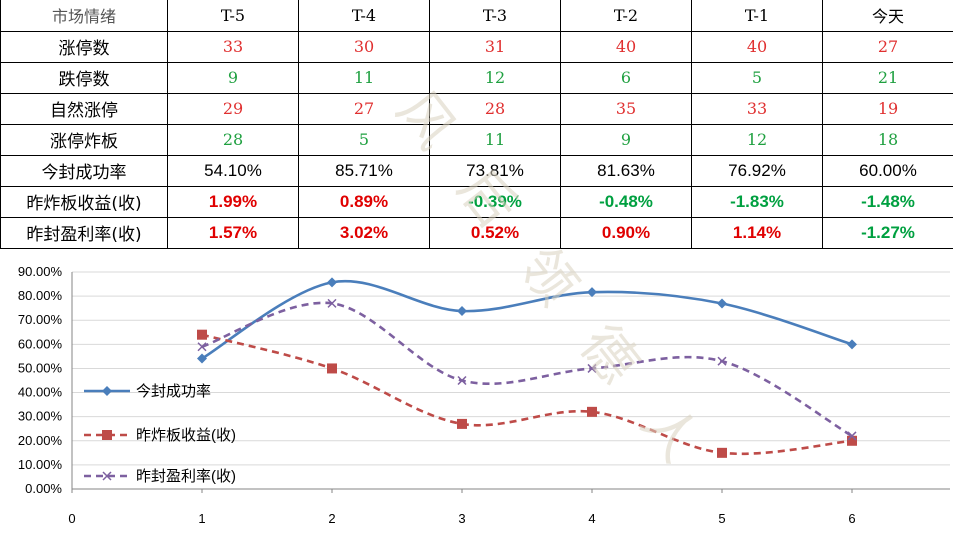 This screenshot has height=538, width=953. I want to click on y-tick-label: 0.00%, so click(43, 488).